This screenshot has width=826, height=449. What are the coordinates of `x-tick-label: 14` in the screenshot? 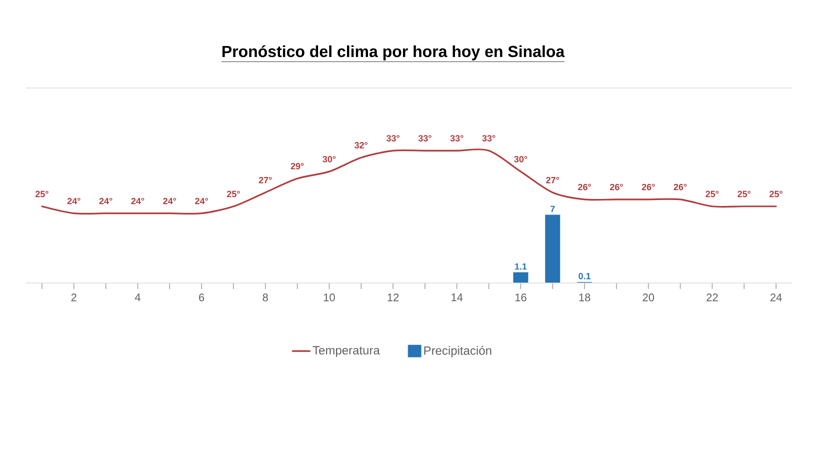 It's located at (457, 298).